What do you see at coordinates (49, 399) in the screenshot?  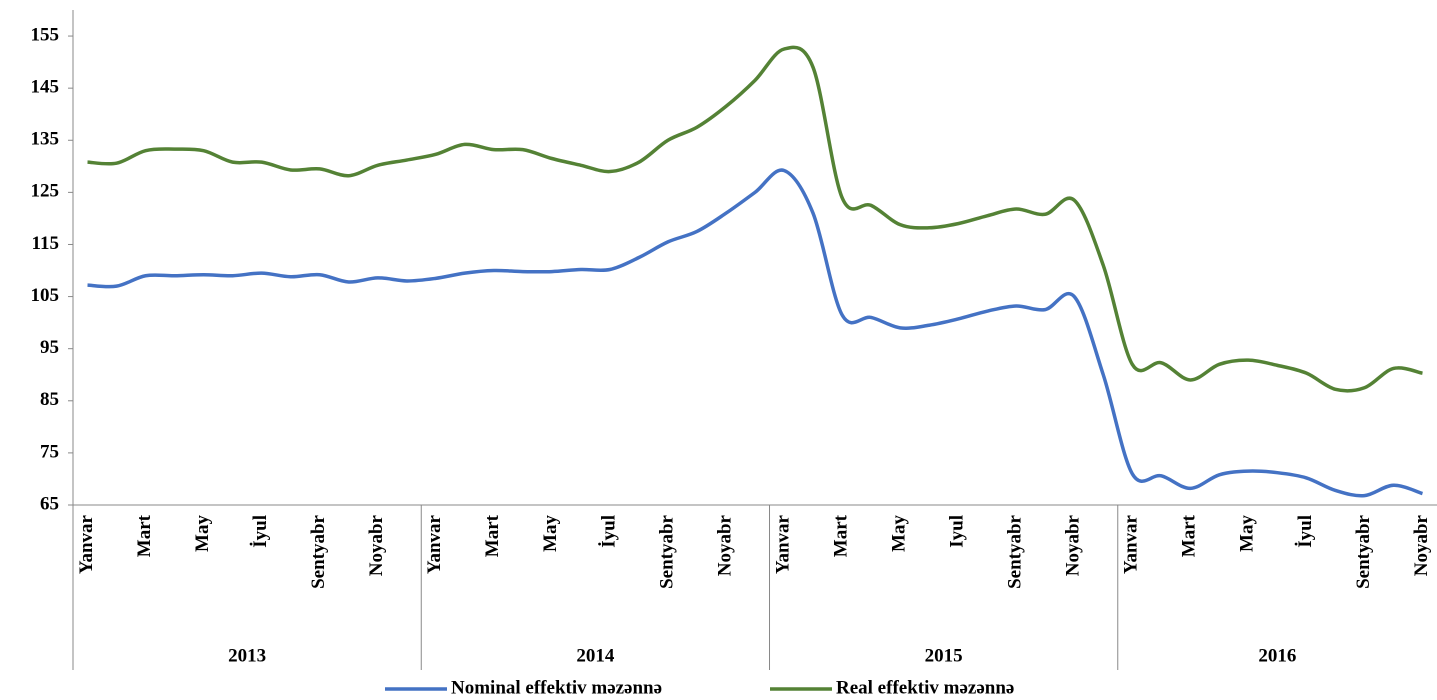 I see `y-tick-label: 85` at bounding box center [49, 399].